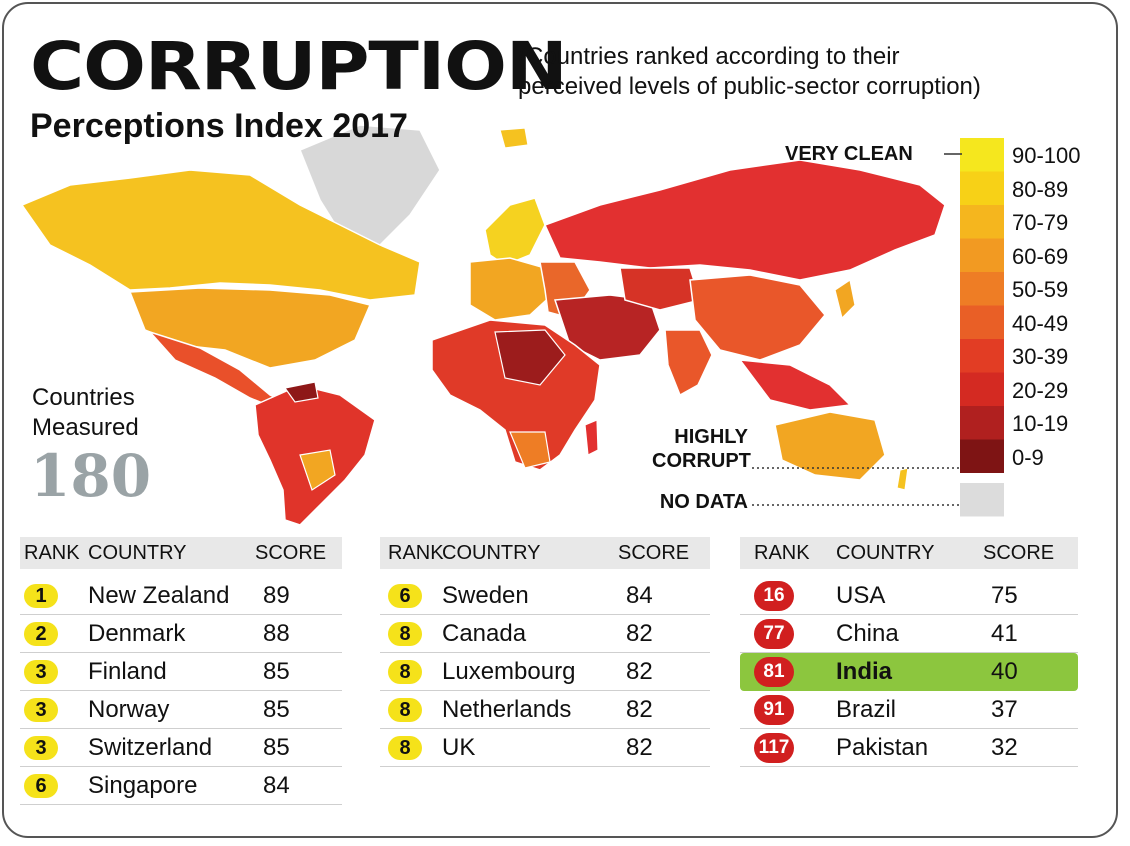  Describe the element at coordinates (181, 672) in the screenshot. I see `table-row: 3 Finland 85` at that location.